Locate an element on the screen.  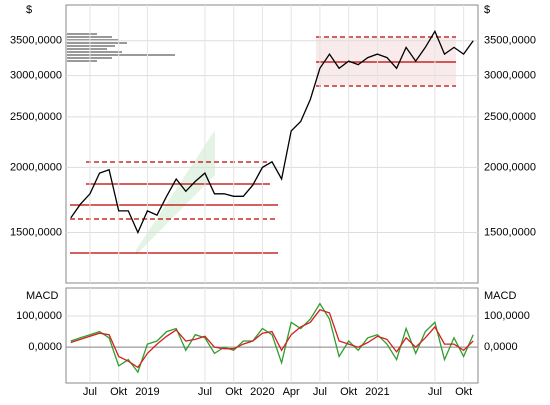
x-tick-label: 2021 is located at coordinates (377, 392).